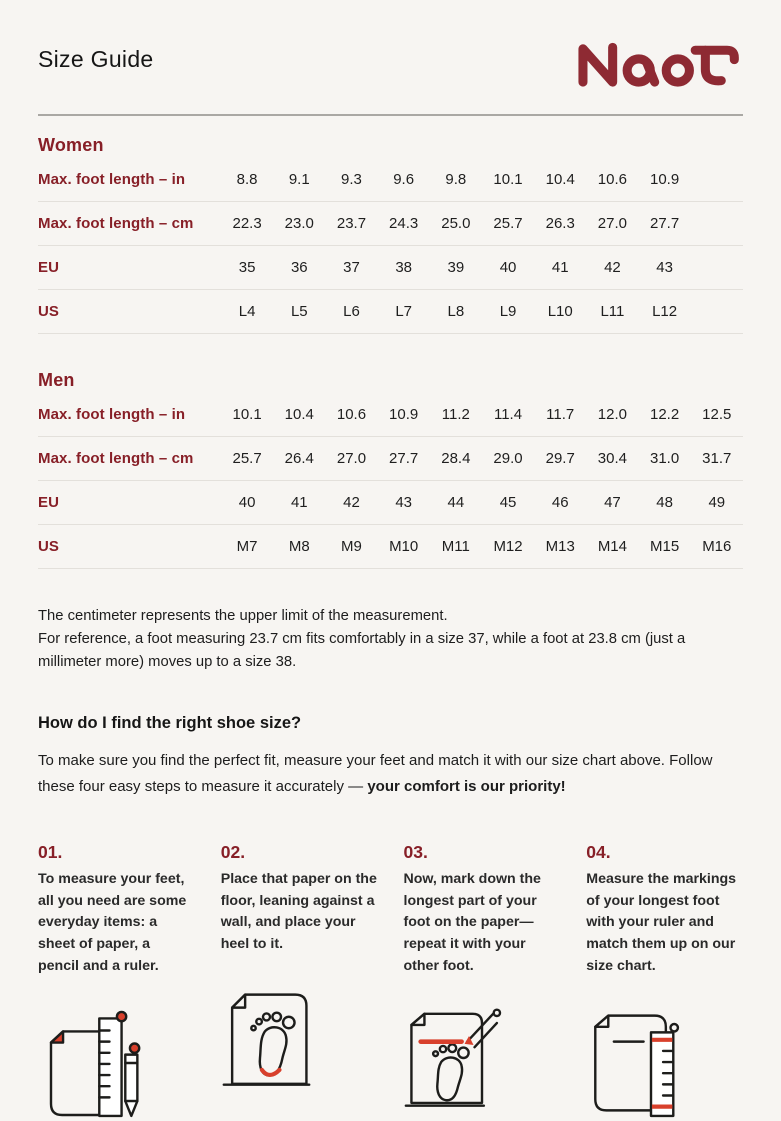  I want to click on step-2-number: 02., so click(233, 851).